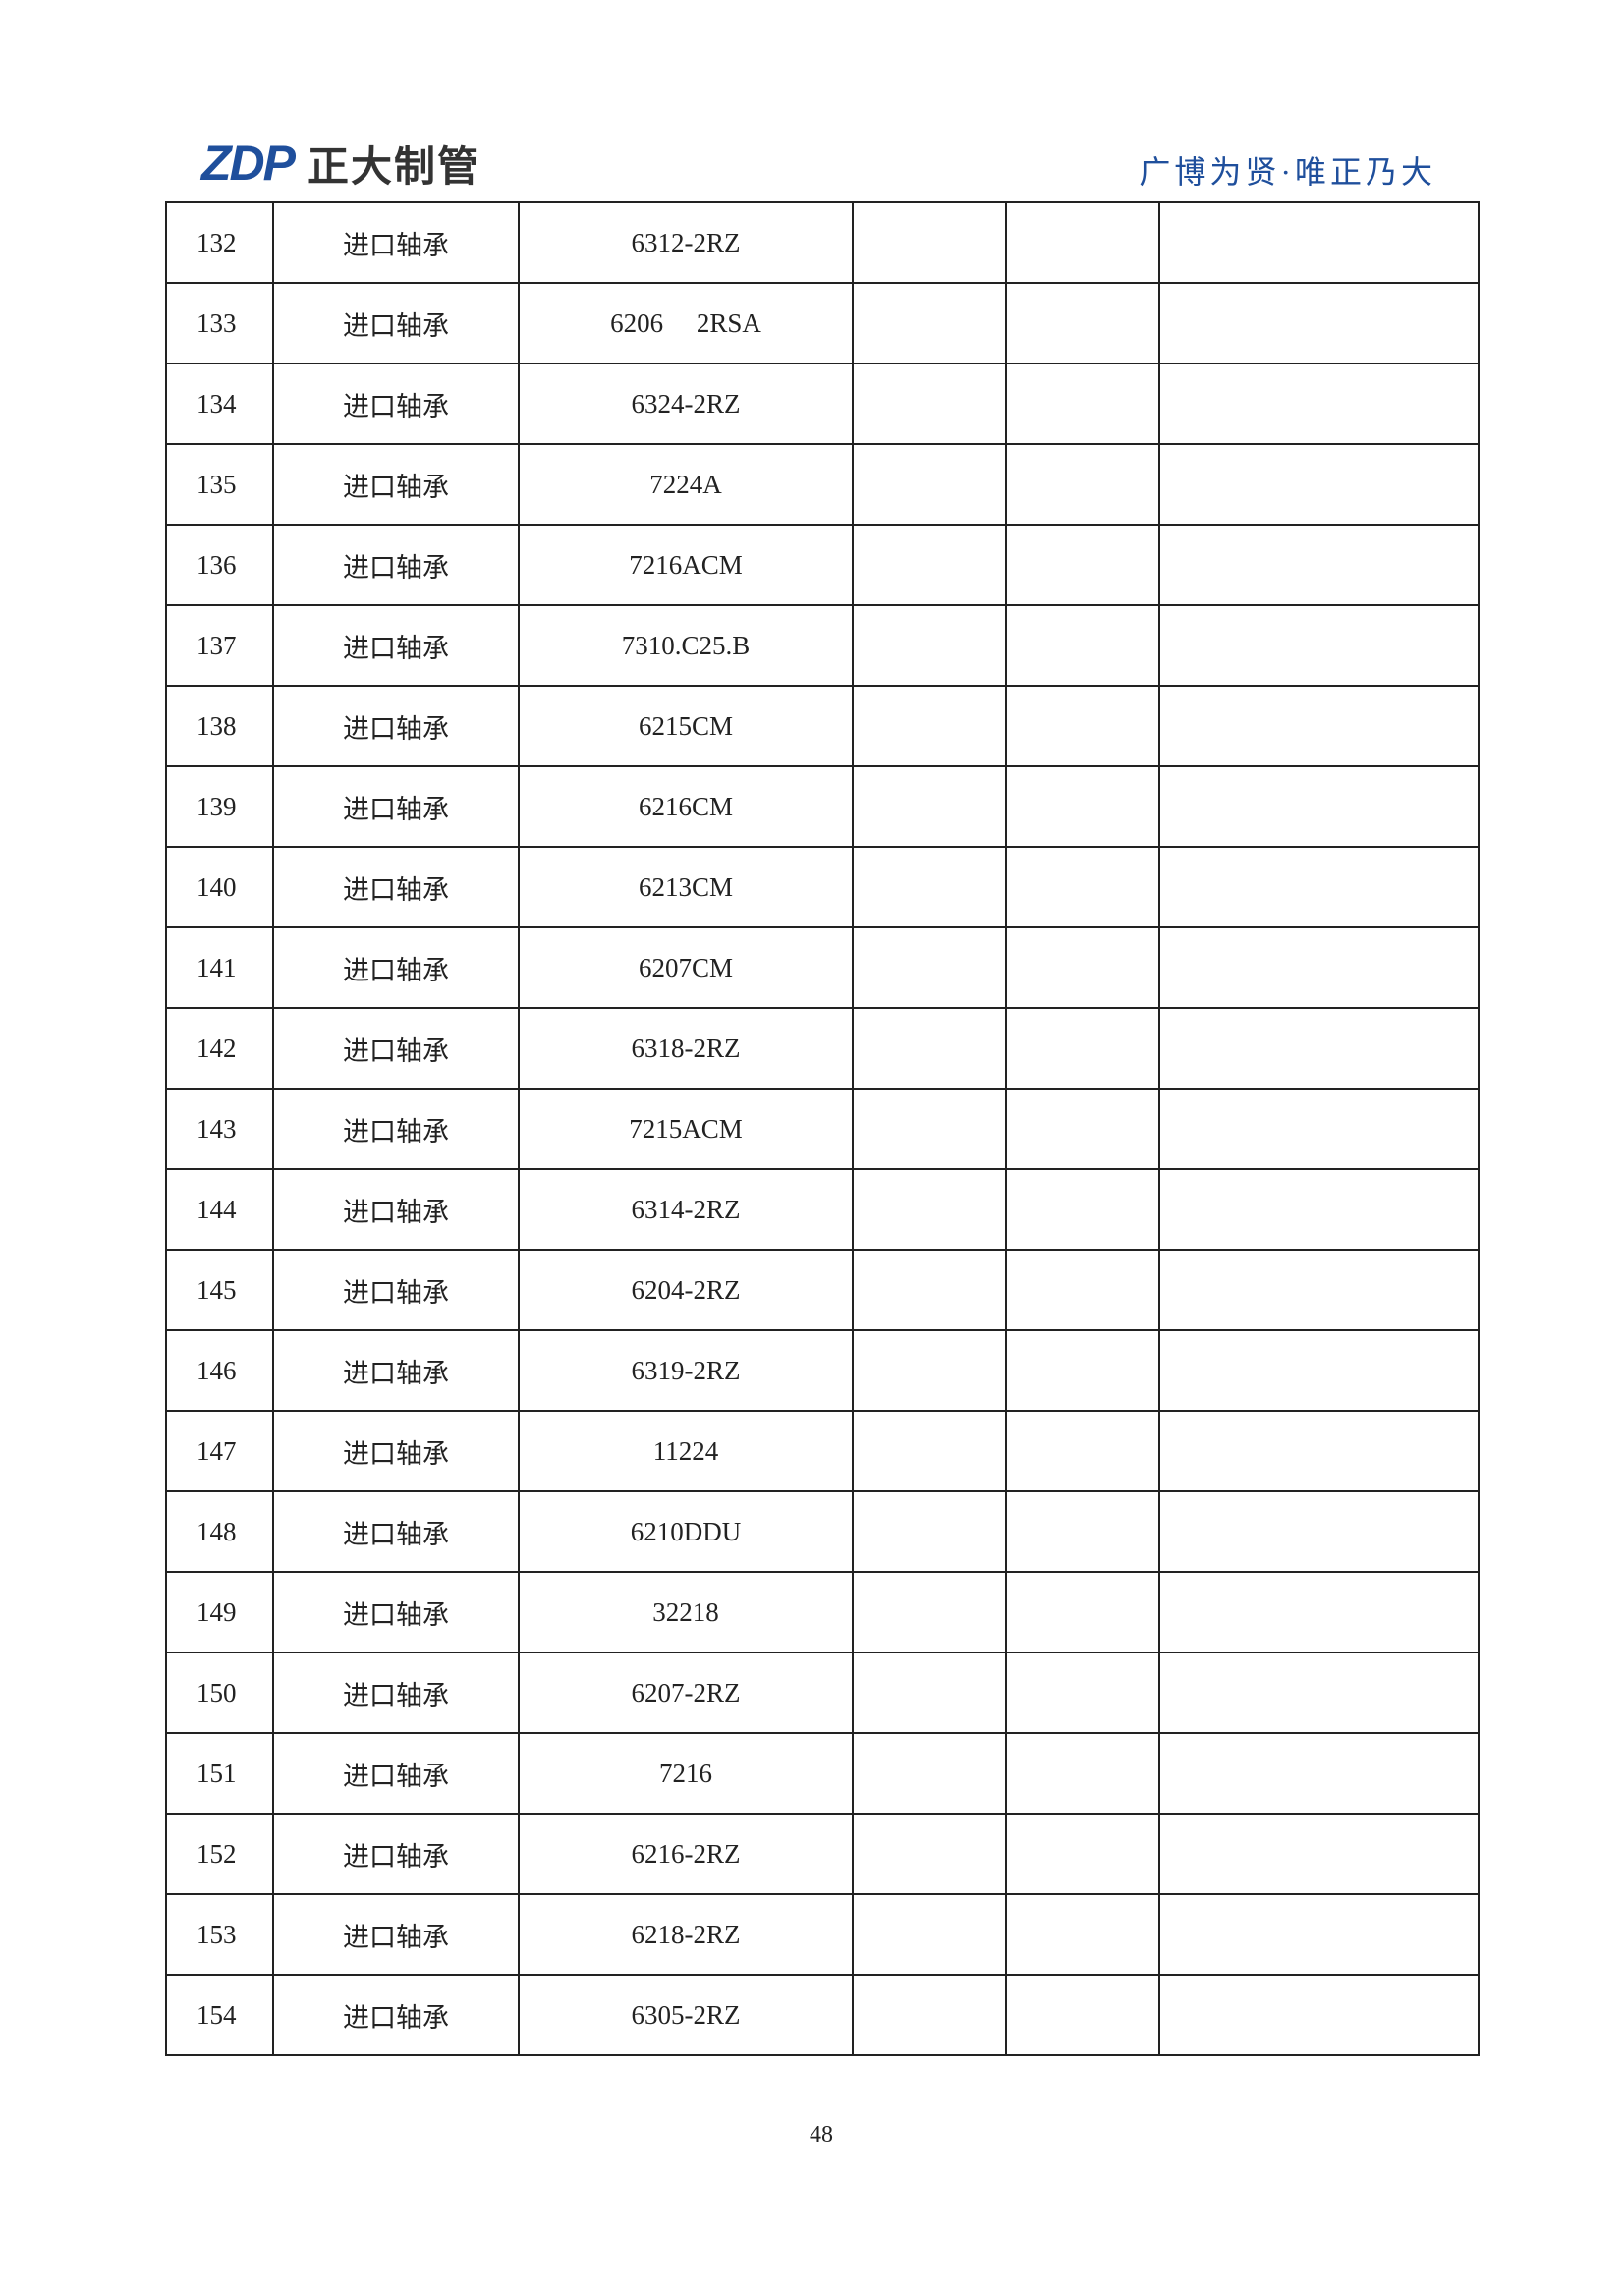 This screenshot has height=2296, width=1623. Describe the element at coordinates (219, 2015) in the screenshot. I see `row-number: 154` at that location.